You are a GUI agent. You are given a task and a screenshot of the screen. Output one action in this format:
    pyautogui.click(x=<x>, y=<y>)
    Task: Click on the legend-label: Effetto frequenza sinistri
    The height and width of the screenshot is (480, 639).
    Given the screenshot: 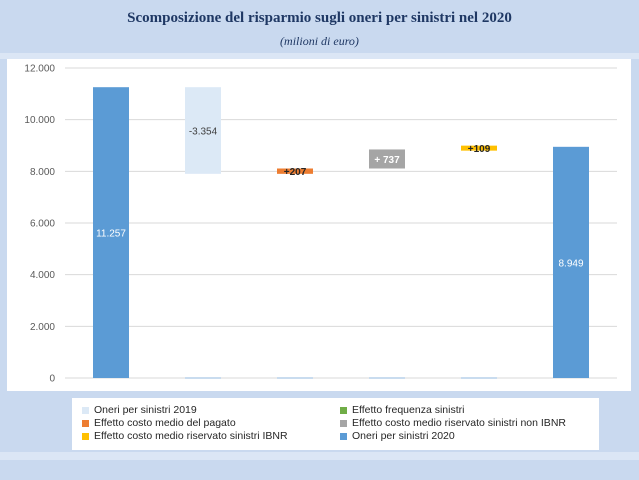 What is the action you would take?
    pyautogui.click(x=408, y=410)
    